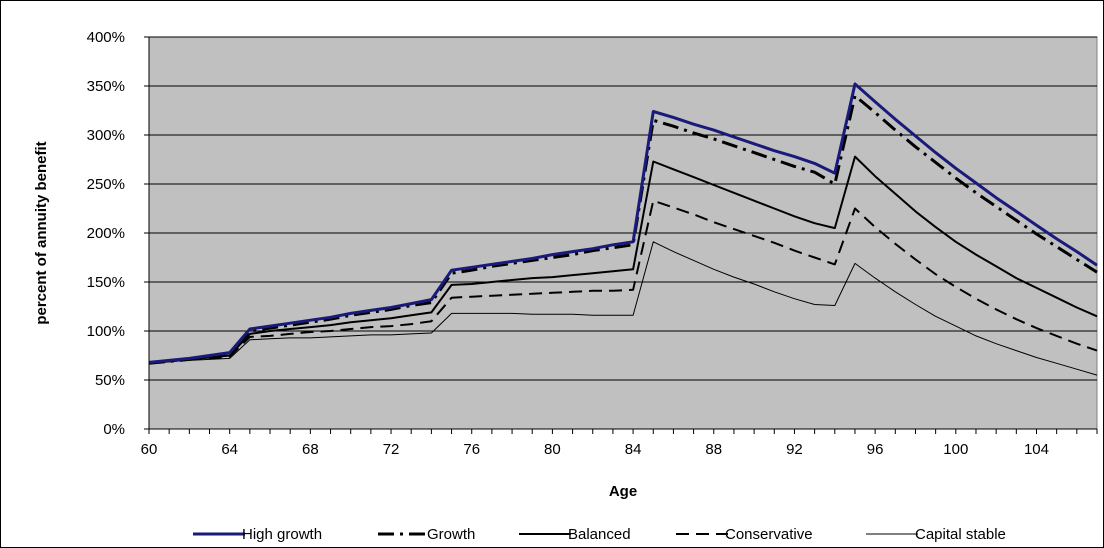 The image size is (1104, 548). I want to click on x-tick-label: 60, so click(149, 449).